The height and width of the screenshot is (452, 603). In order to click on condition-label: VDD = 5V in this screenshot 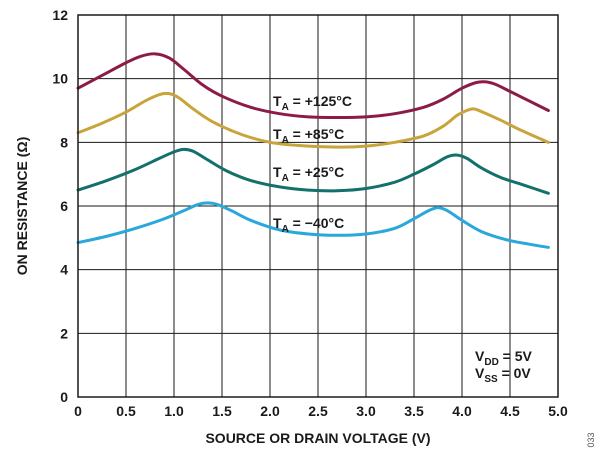, I will do `click(504, 358)`.